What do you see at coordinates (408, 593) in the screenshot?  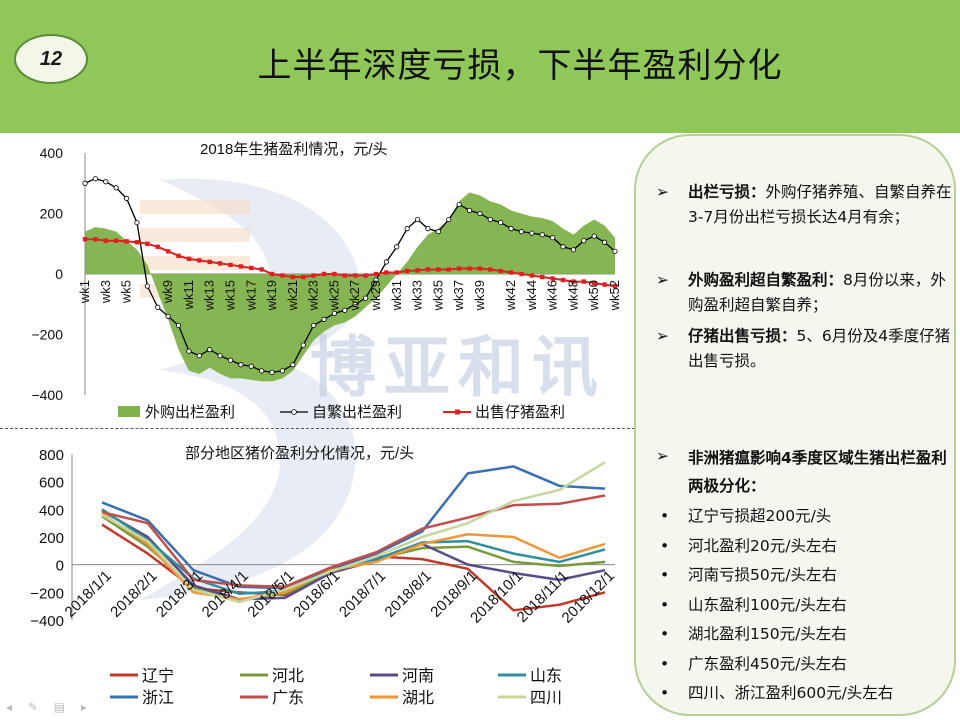 I see `x-tick-label: 2018/8/1` at bounding box center [408, 593].